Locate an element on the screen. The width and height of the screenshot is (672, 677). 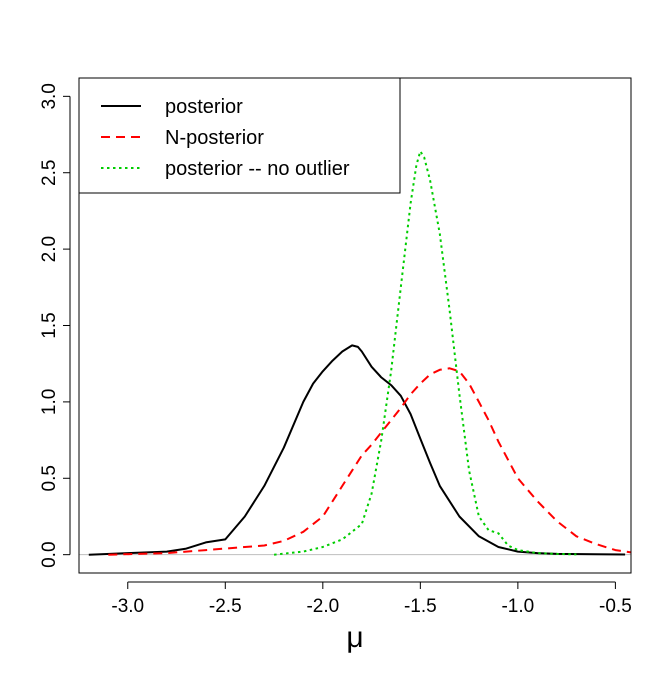
x-tick-label-3: -1.5 is located at coordinates (420, 606).